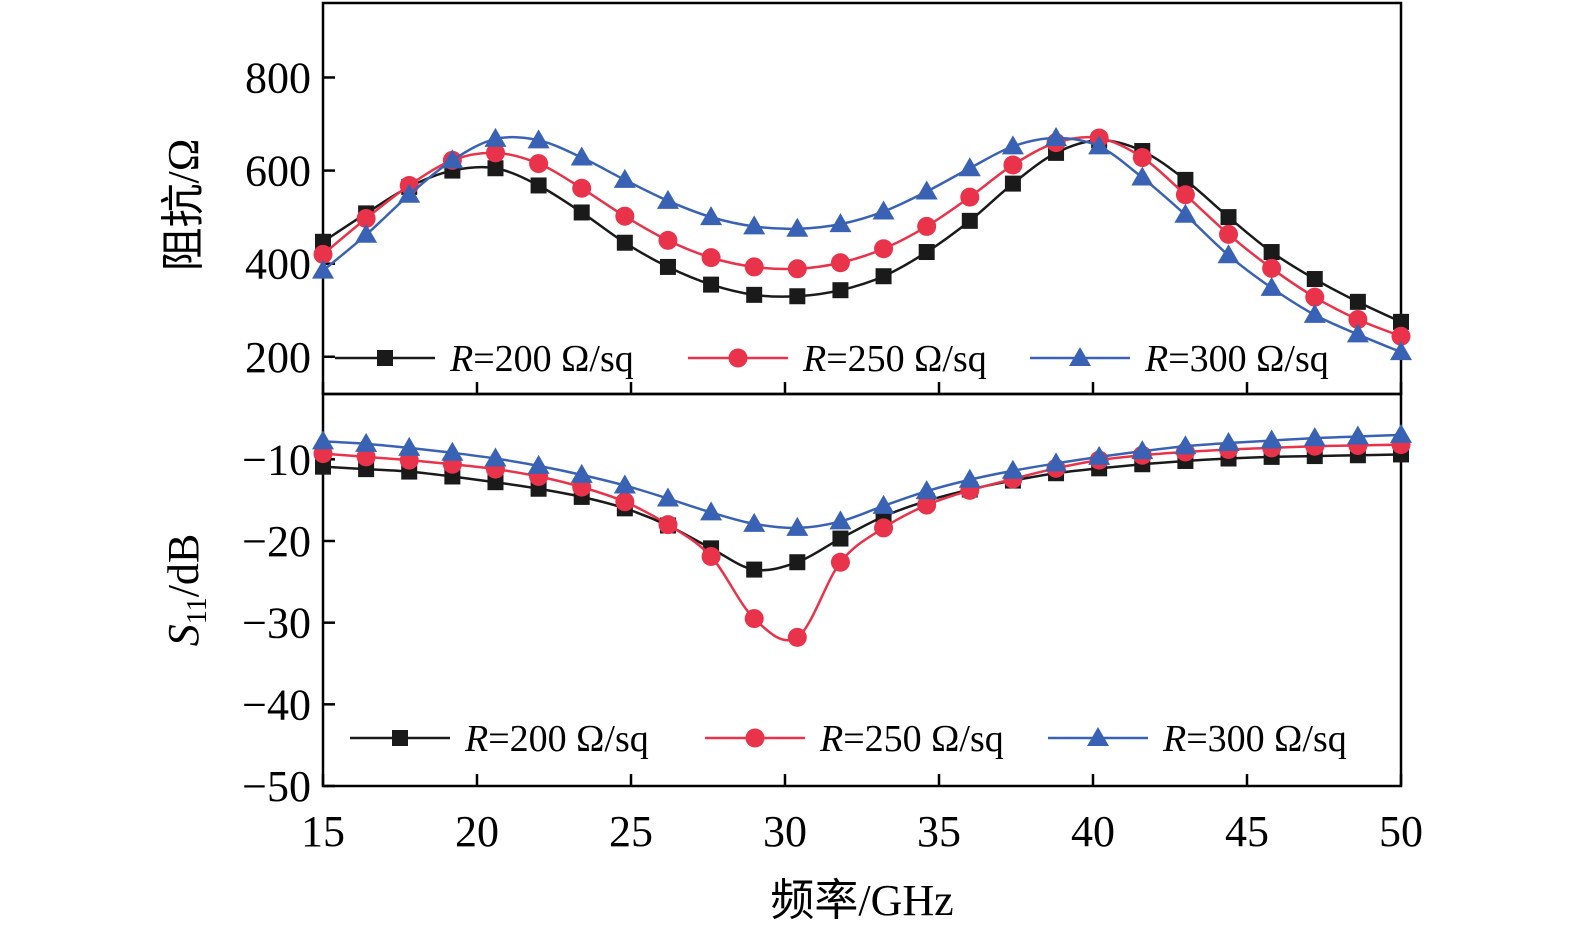  I want to click on legend-label: R=200 Ω/sq, so click(556, 739).